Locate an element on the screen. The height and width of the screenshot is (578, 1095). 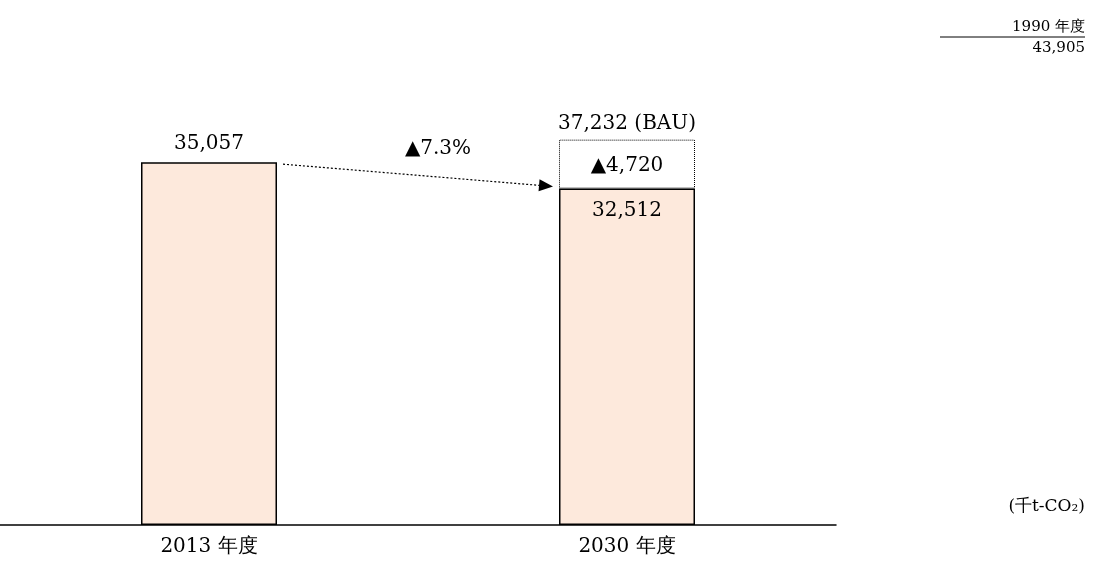
data-label: 35,057 is located at coordinates (209, 142).